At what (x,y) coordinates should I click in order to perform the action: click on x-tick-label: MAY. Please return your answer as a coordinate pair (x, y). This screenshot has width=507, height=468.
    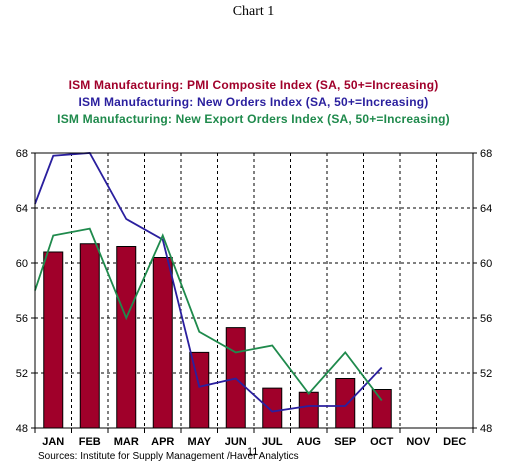
    Looking at the image, I should click on (200, 442).